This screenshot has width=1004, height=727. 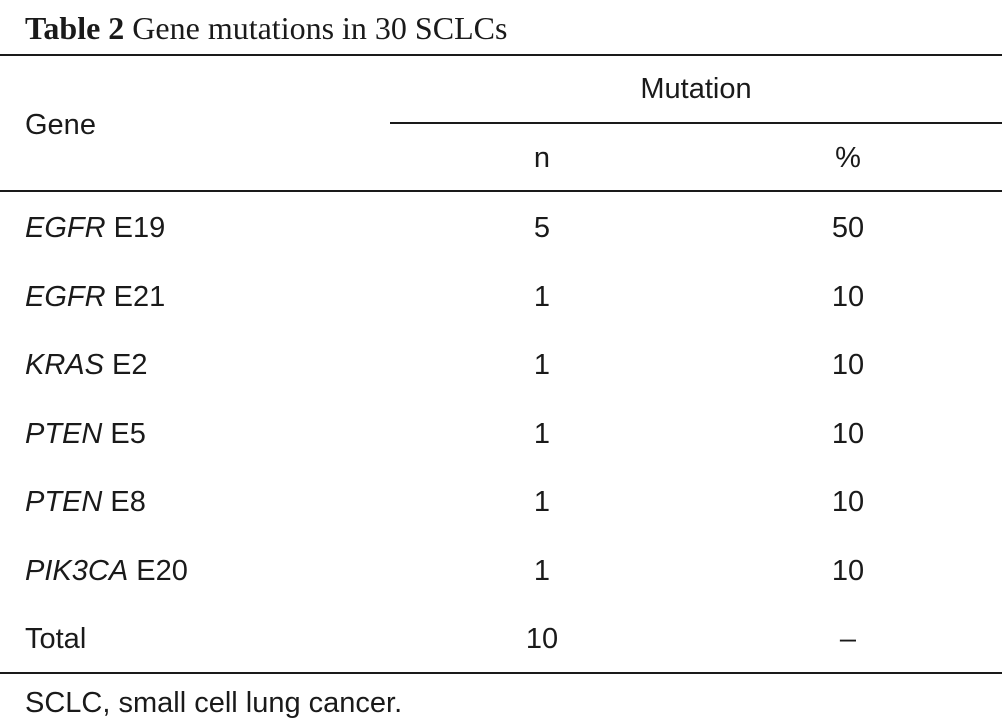 What do you see at coordinates (848, 228) in the screenshot?
I see `percent-cell: 50` at bounding box center [848, 228].